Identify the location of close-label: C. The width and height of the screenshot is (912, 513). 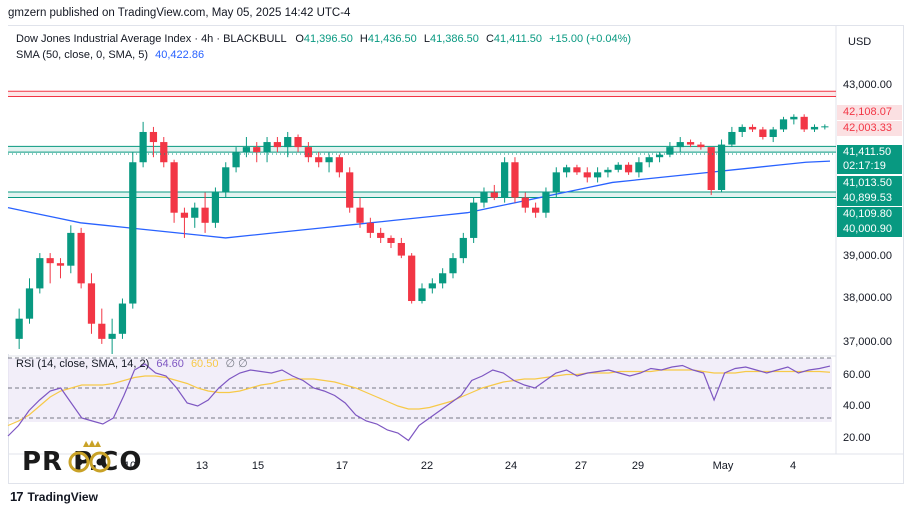
(489, 39).